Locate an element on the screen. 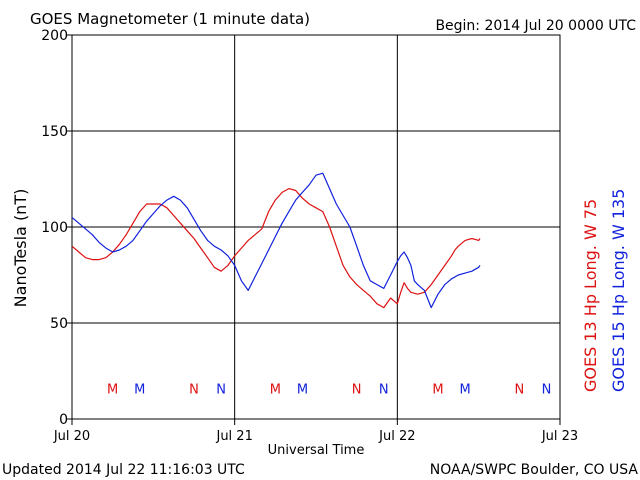 The width and height of the screenshot is (640, 480). chart-title: GOES Magnetometer (1 minute data) is located at coordinates (170, 19).